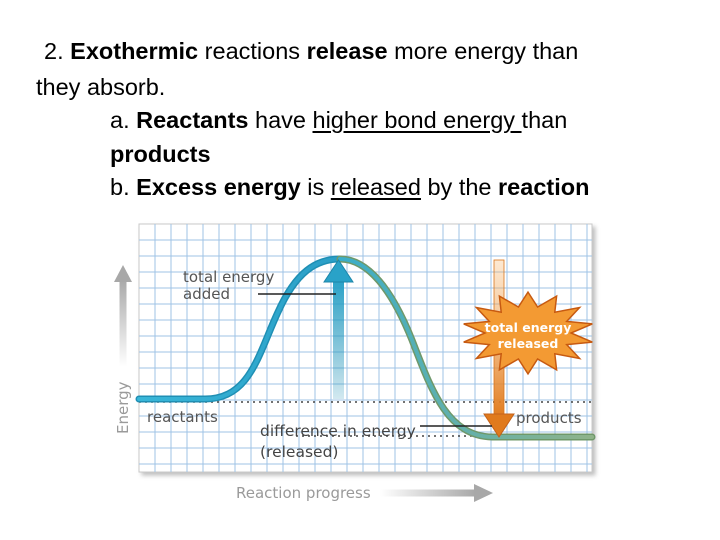 The width and height of the screenshot is (720, 540). What do you see at coordinates (303, 493) in the screenshot?
I see `x-axis-label: Reaction progress` at bounding box center [303, 493].